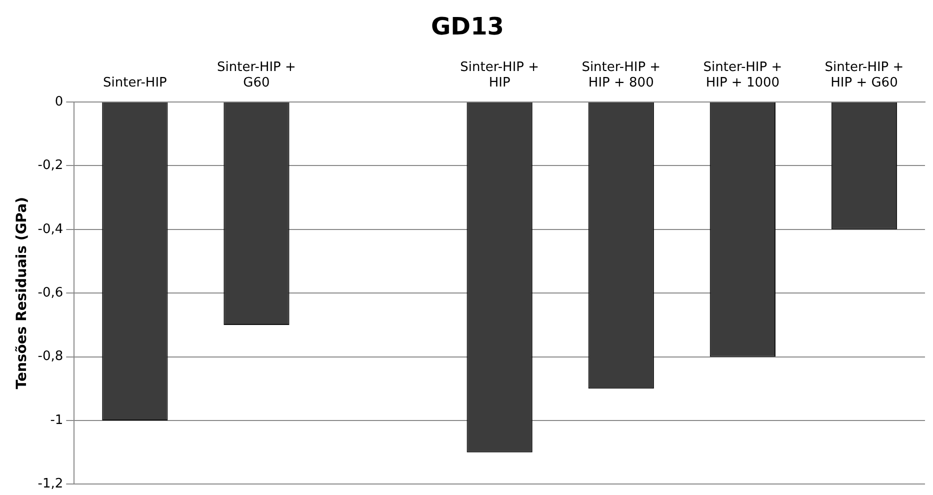  Describe the element at coordinates (51, 292) in the screenshot. I see `y-tick-label: -0,6` at that location.